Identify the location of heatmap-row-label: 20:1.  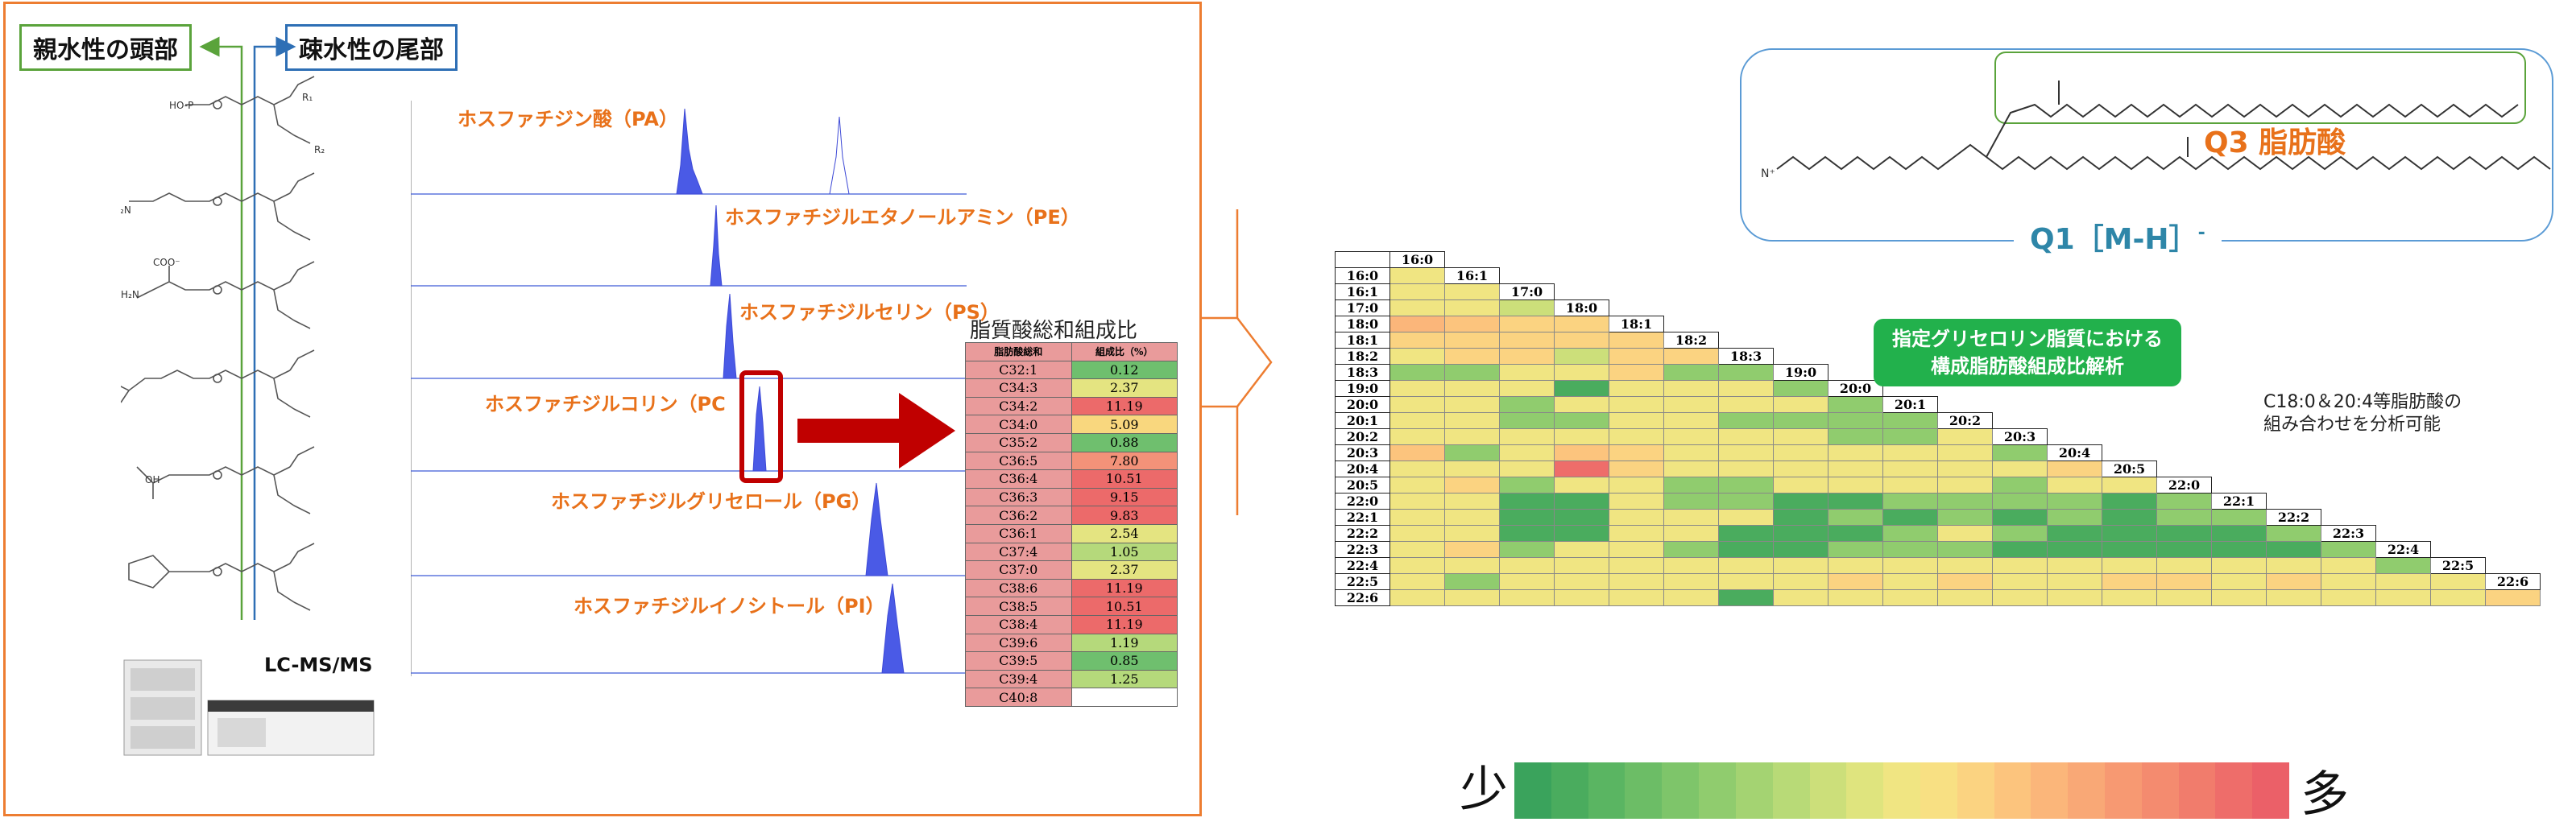
(1362, 421).